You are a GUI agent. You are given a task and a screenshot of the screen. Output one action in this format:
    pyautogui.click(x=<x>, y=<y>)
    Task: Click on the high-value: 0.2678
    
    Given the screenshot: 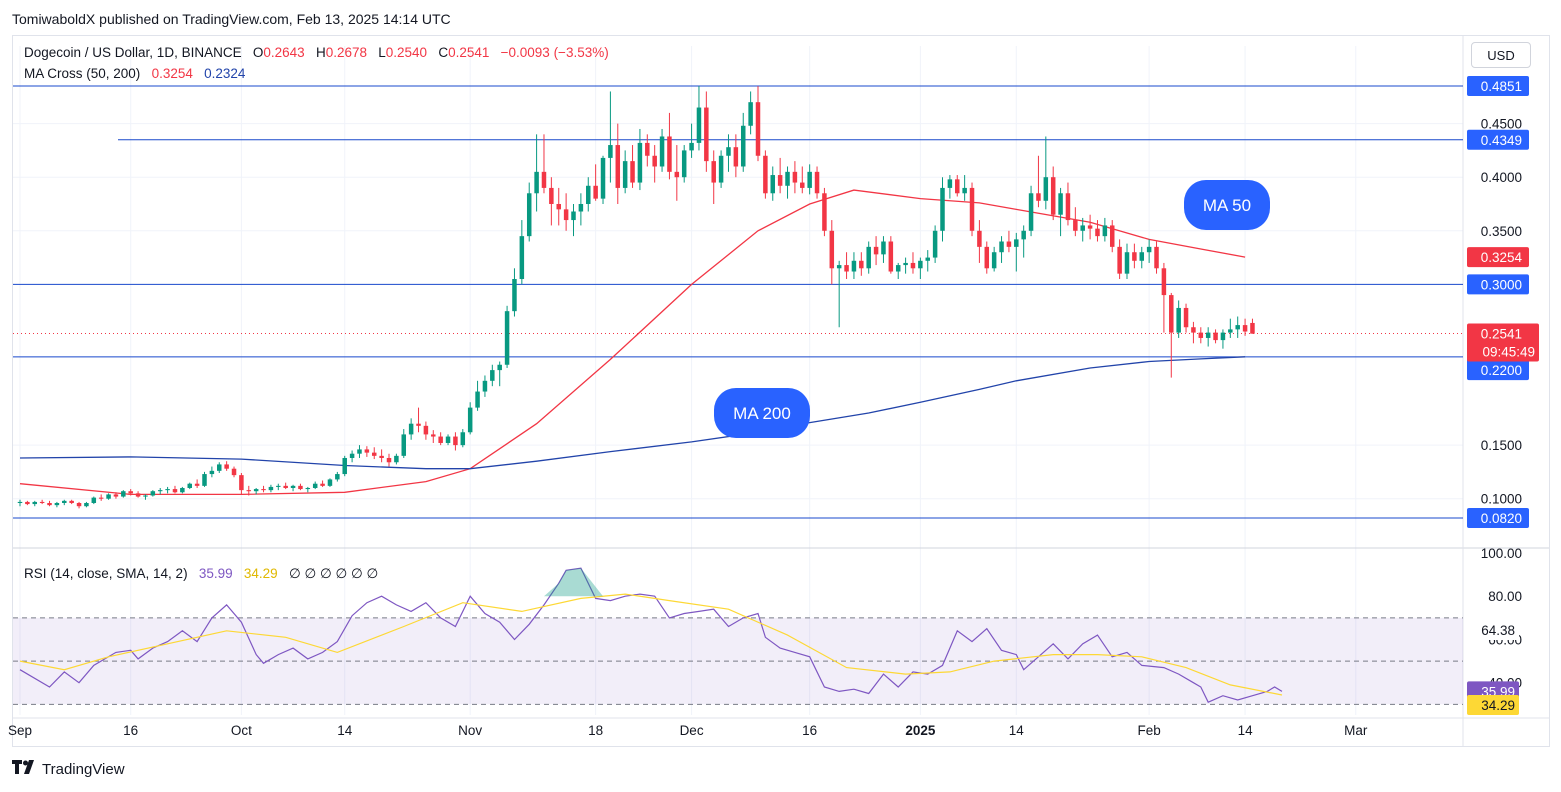 What is the action you would take?
    pyautogui.click(x=346, y=52)
    